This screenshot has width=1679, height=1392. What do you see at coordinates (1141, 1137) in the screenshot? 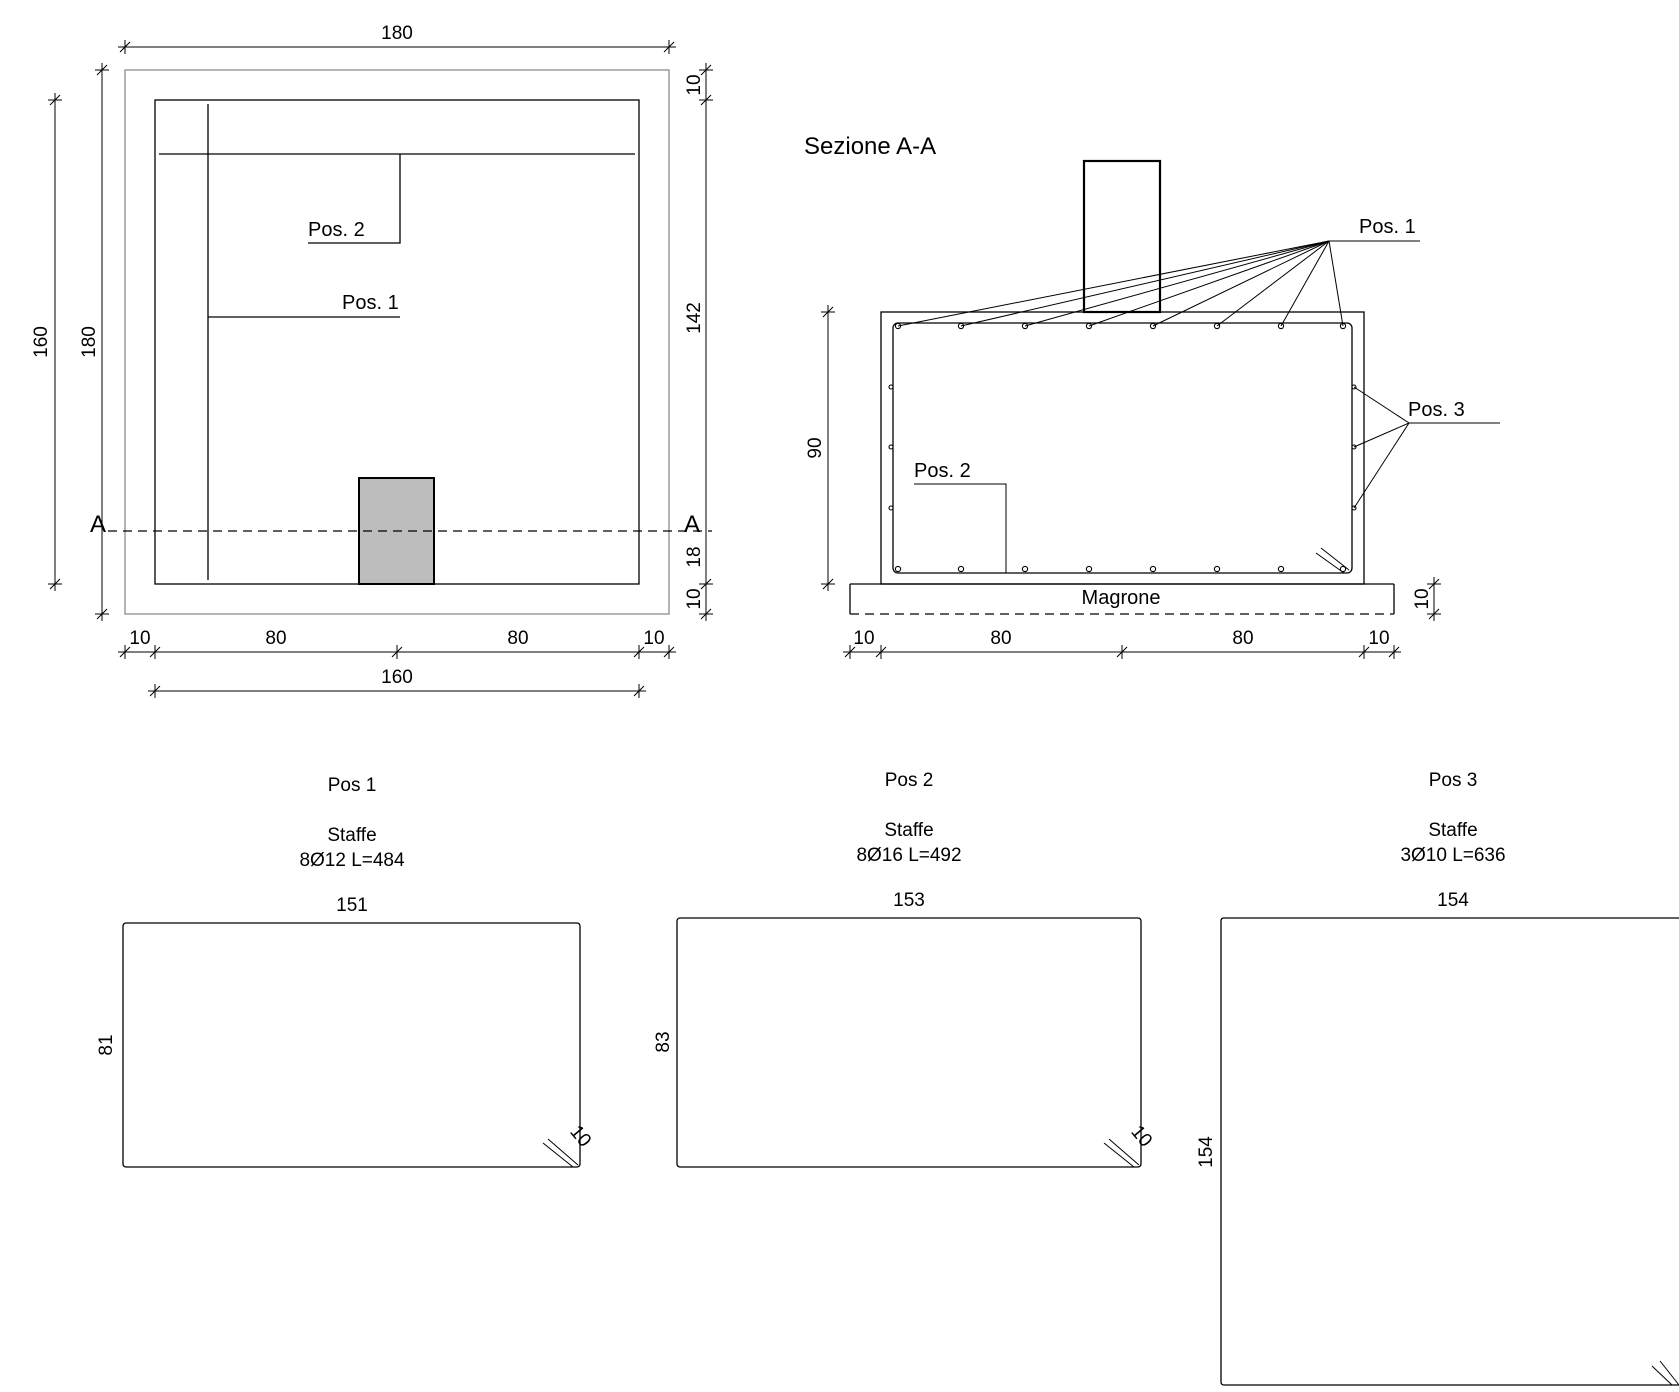
I see `schedule-pos2-hook: 10` at bounding box center [1141, 1137].